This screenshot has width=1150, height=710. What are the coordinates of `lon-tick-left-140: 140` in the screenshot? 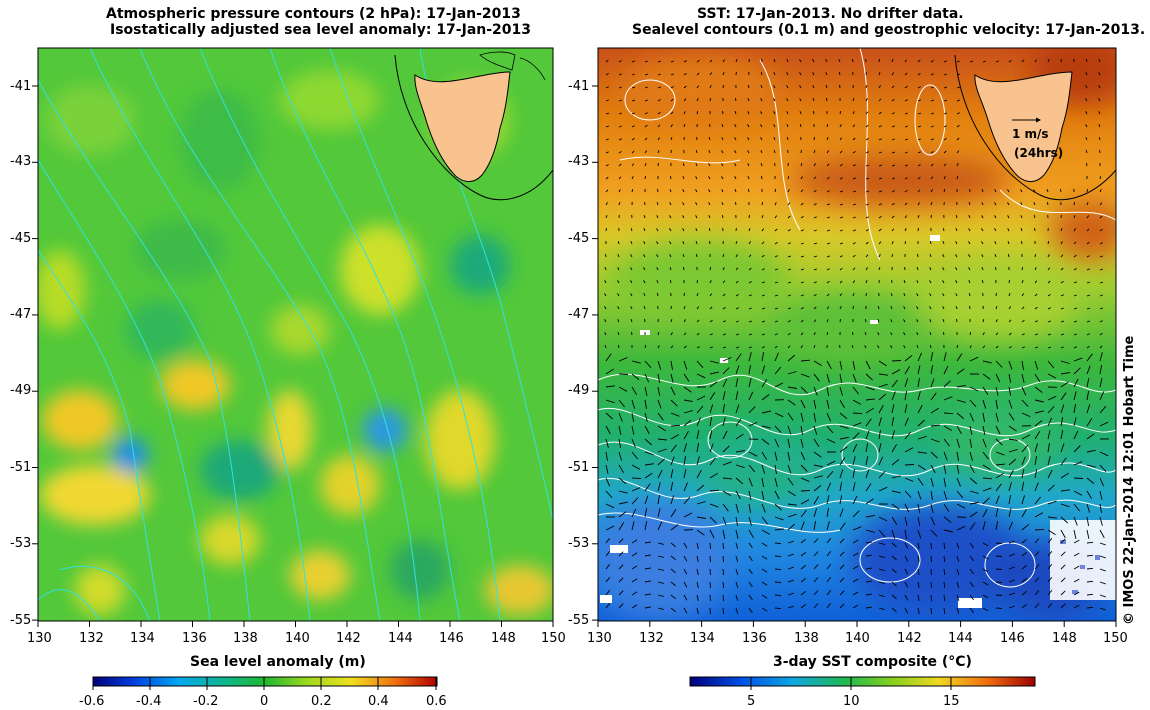 It's located at (297, 638).